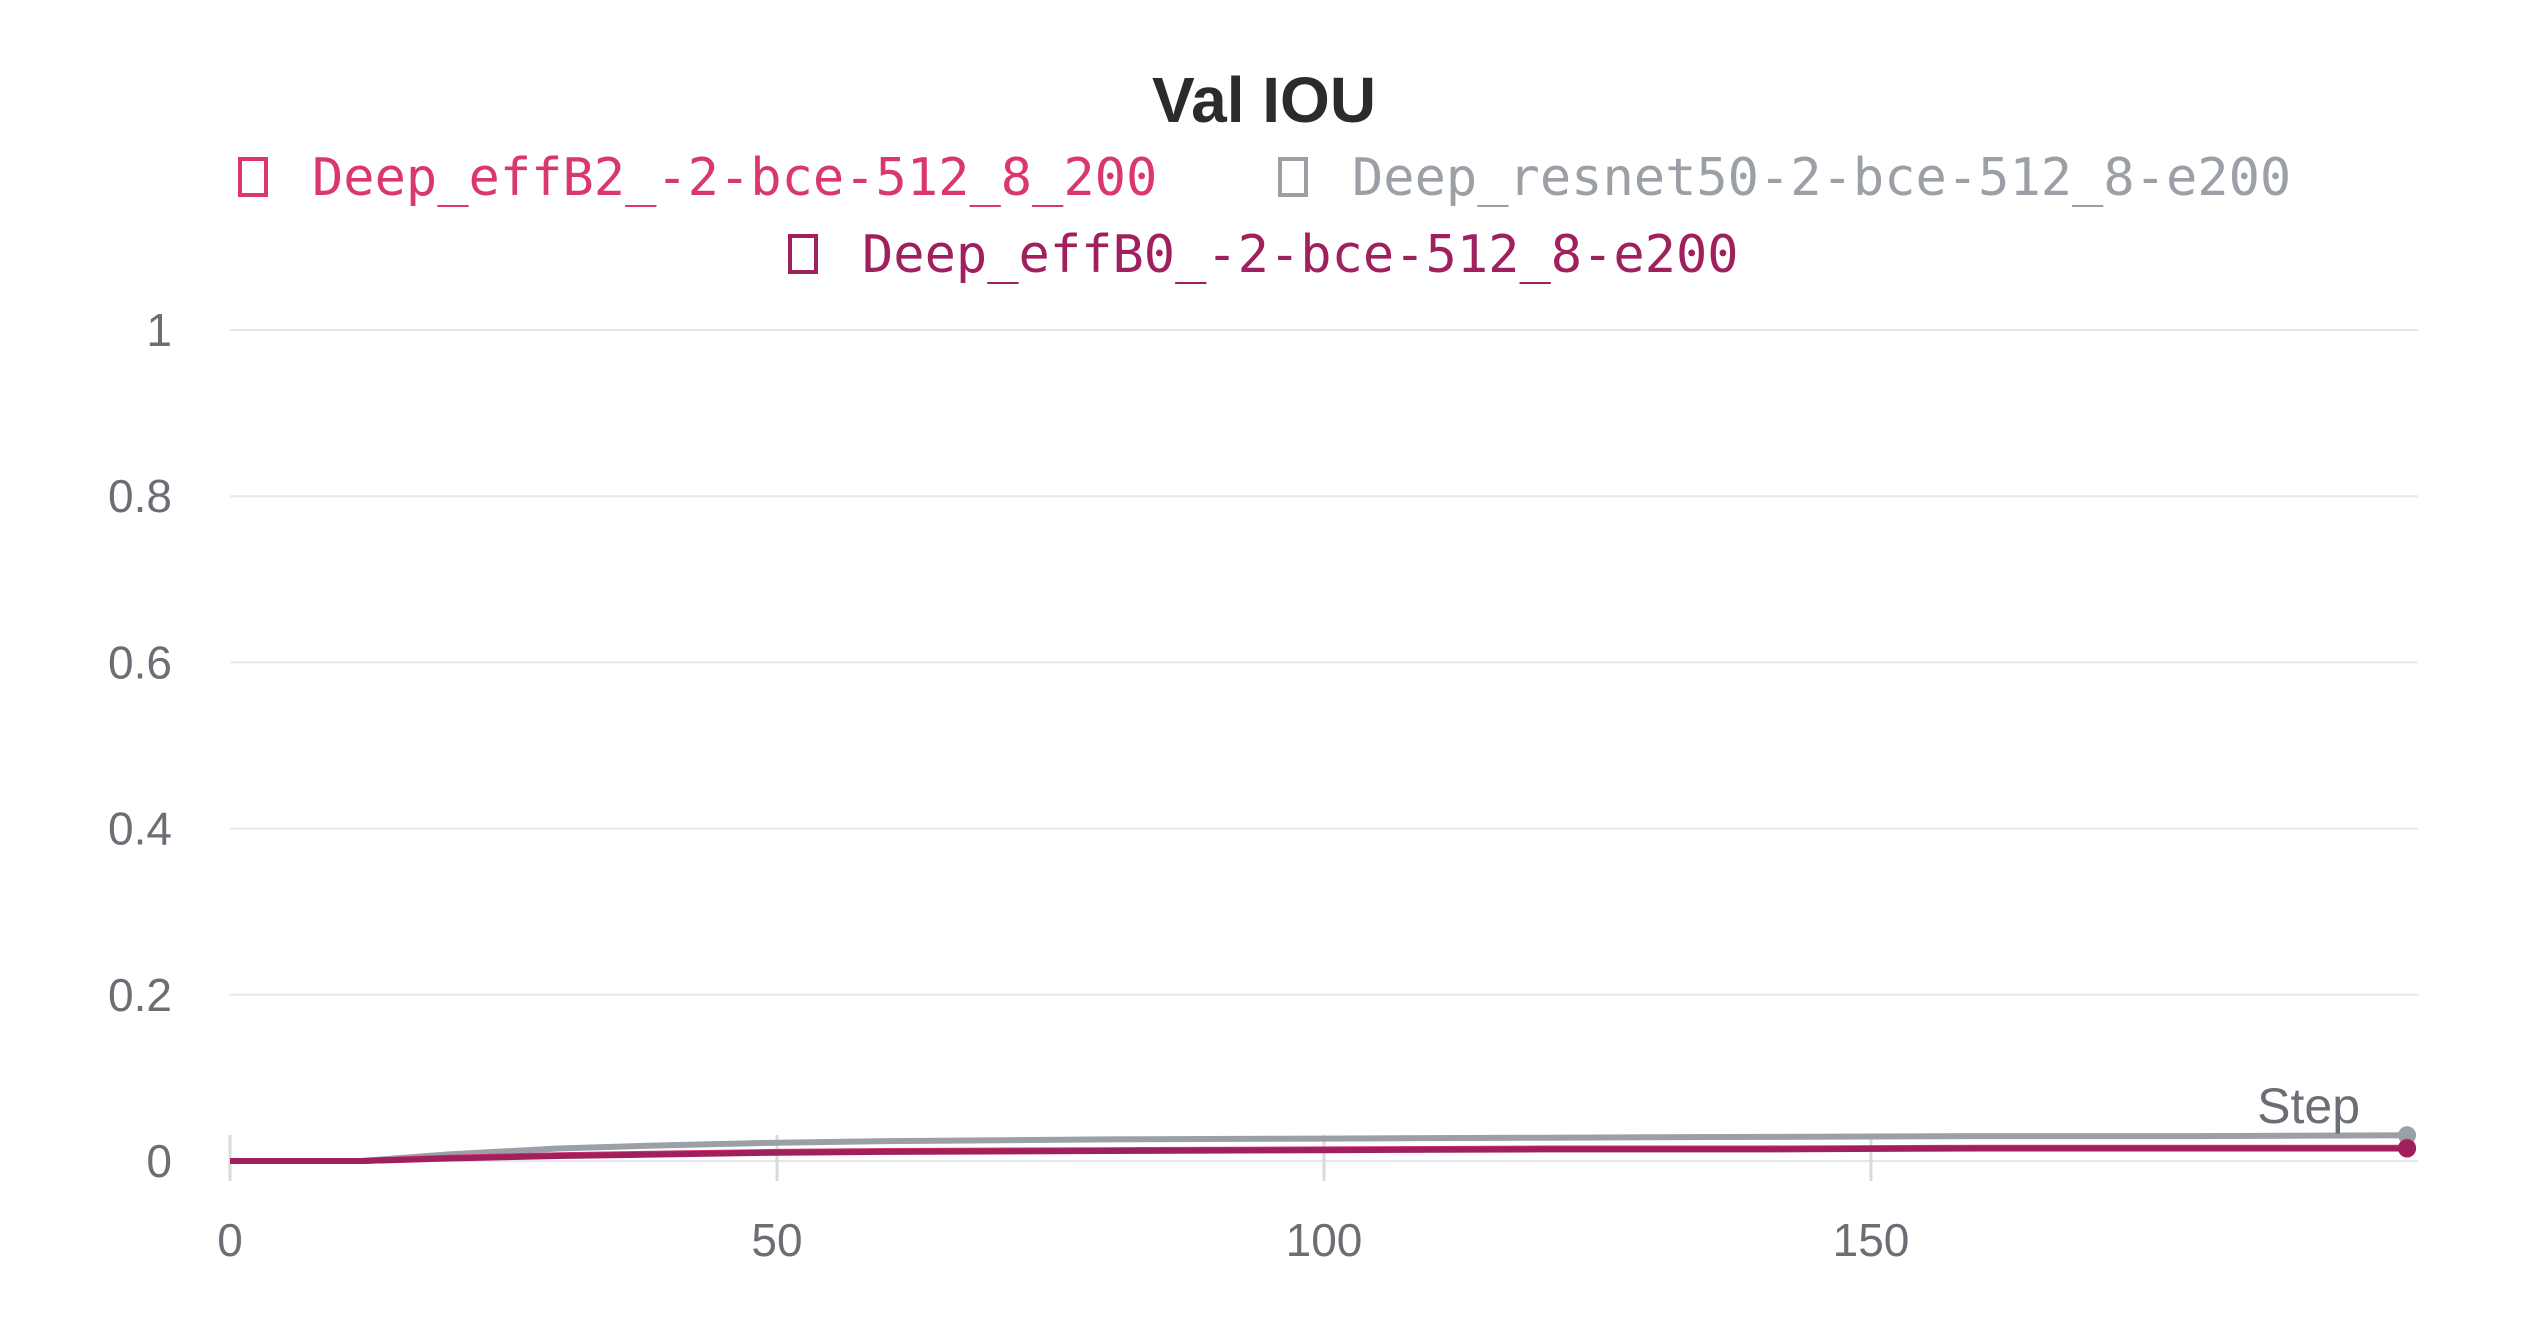 Image resolution: width=2528 pixels, height=1328 pixels. Describe the element at coordinates (159, 1161) in the screenshot. I see `y-tick-label: 0` at that location.